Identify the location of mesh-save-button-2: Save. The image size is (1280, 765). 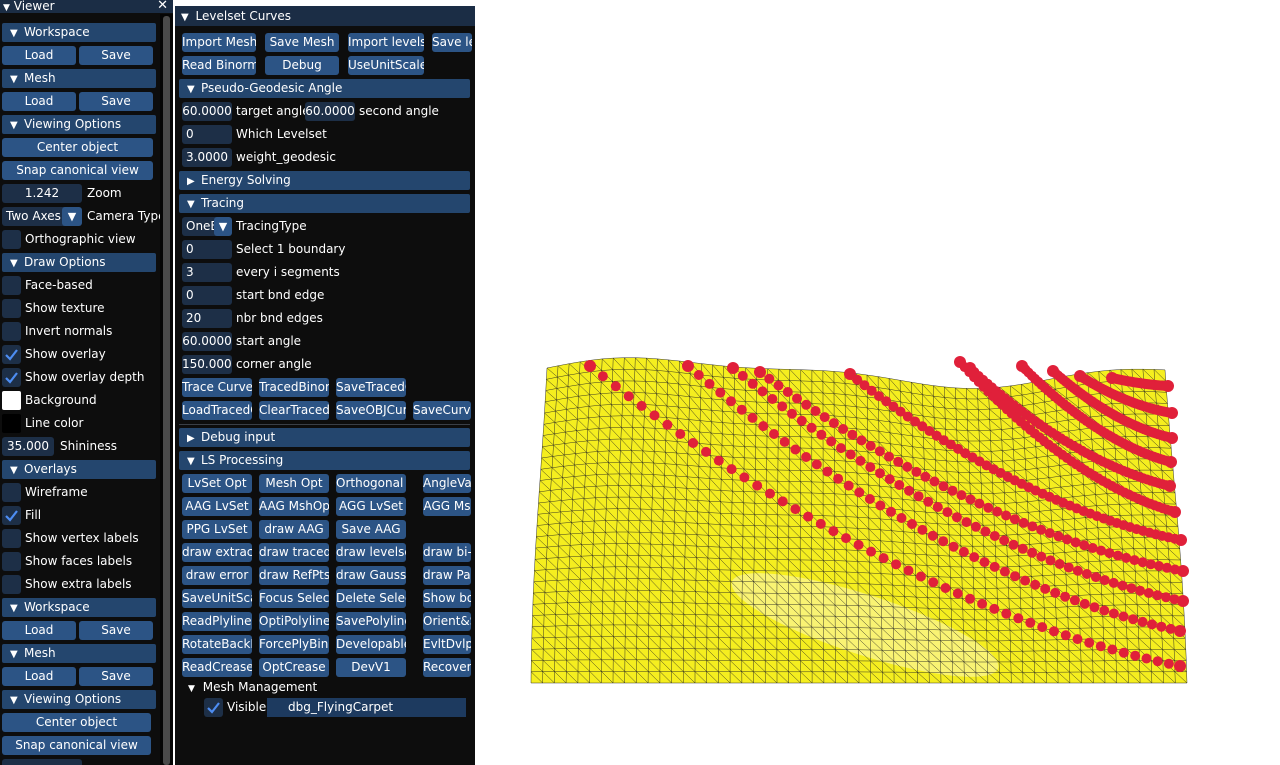
(116, 676).